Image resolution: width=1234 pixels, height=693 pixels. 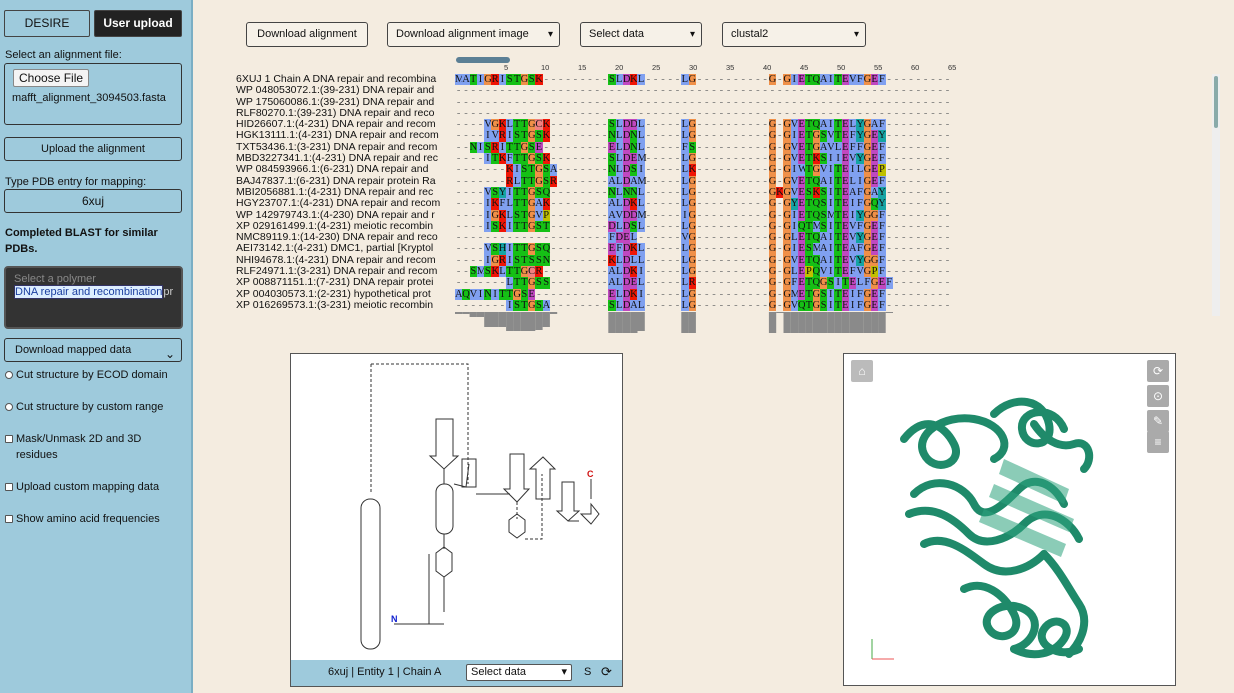 I want to click on radio-icon, so click(x=9, y=375).